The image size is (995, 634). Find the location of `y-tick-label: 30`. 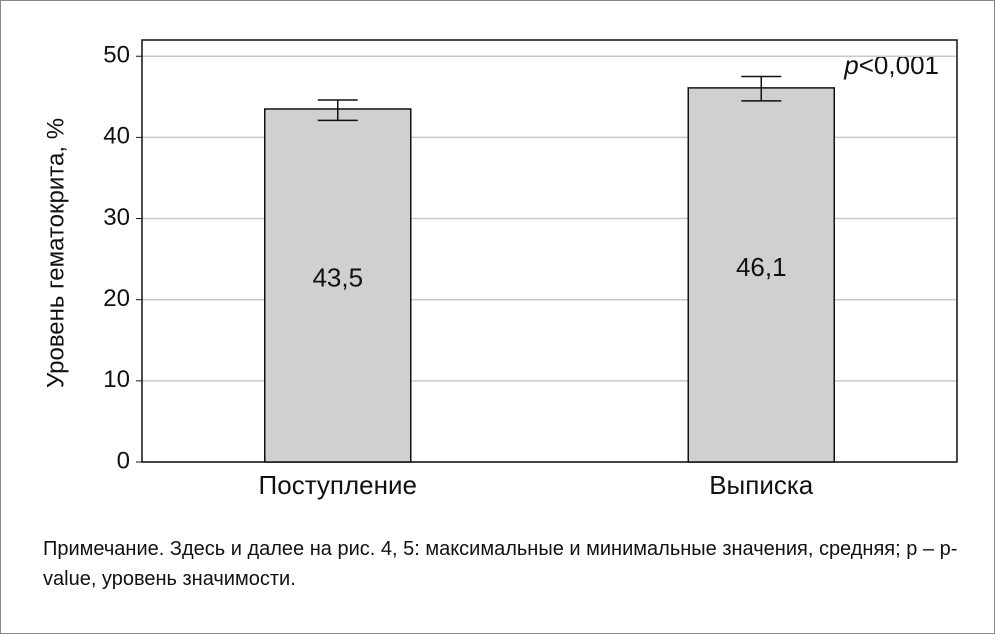

y-tick-label: 30 is located at coordinates (116, 217).